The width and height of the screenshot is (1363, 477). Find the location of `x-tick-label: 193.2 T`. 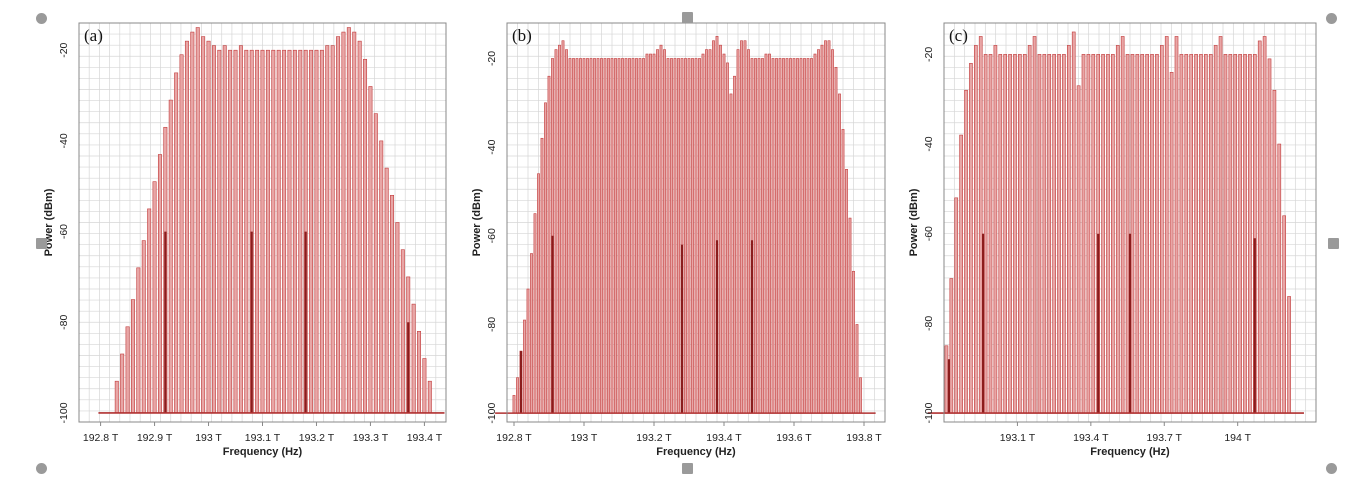

x-tick-label: 193.2 T is located at coordinates (654, 438).